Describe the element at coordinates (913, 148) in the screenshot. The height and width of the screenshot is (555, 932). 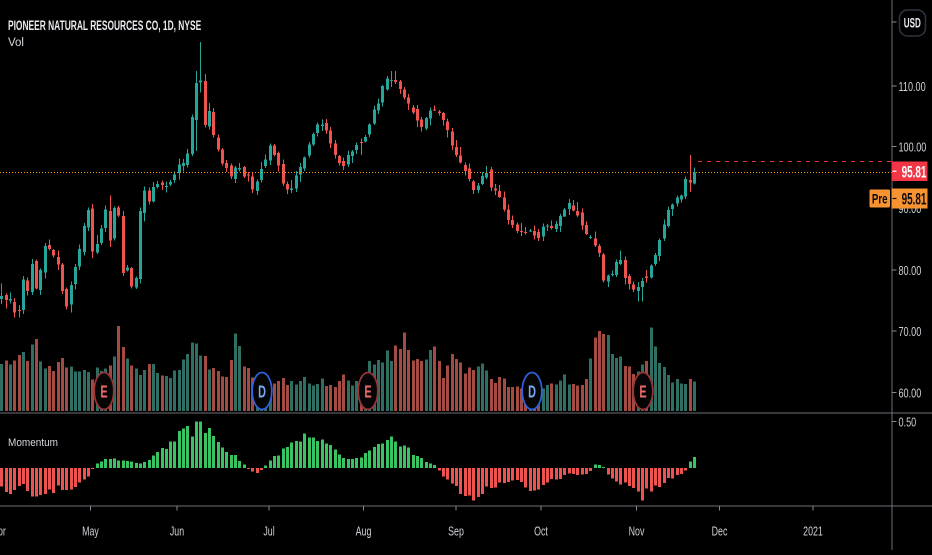
I see `svg-text: 100.00` at that location.